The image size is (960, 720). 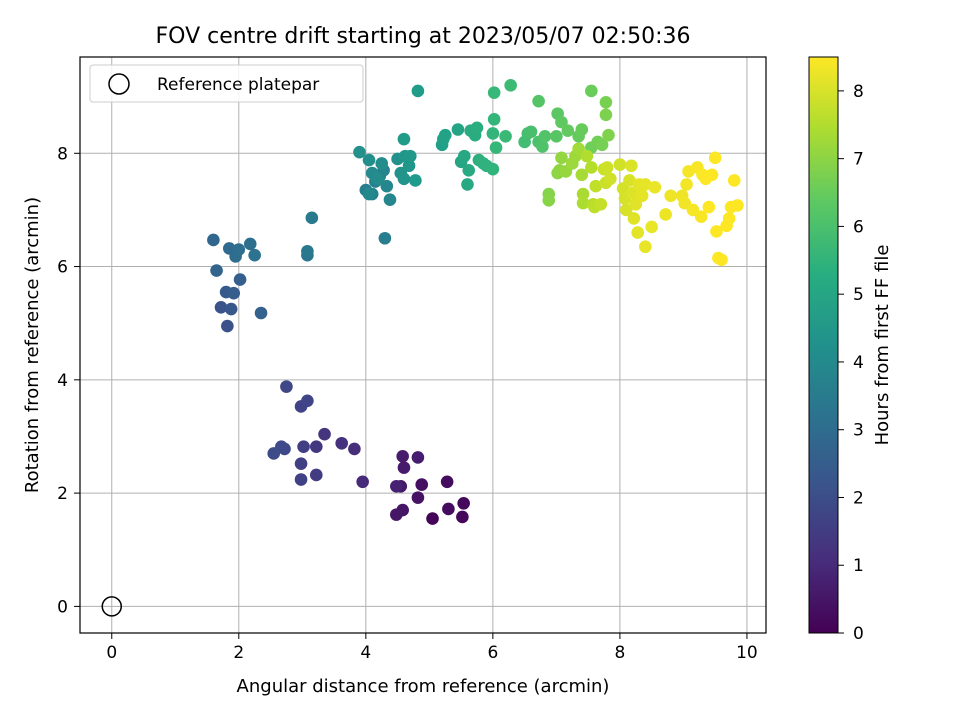 What do you see at coordinates (62, 268) in the screenshot?
I see `y-tick-label: 6` at bounding box center [62, 268].